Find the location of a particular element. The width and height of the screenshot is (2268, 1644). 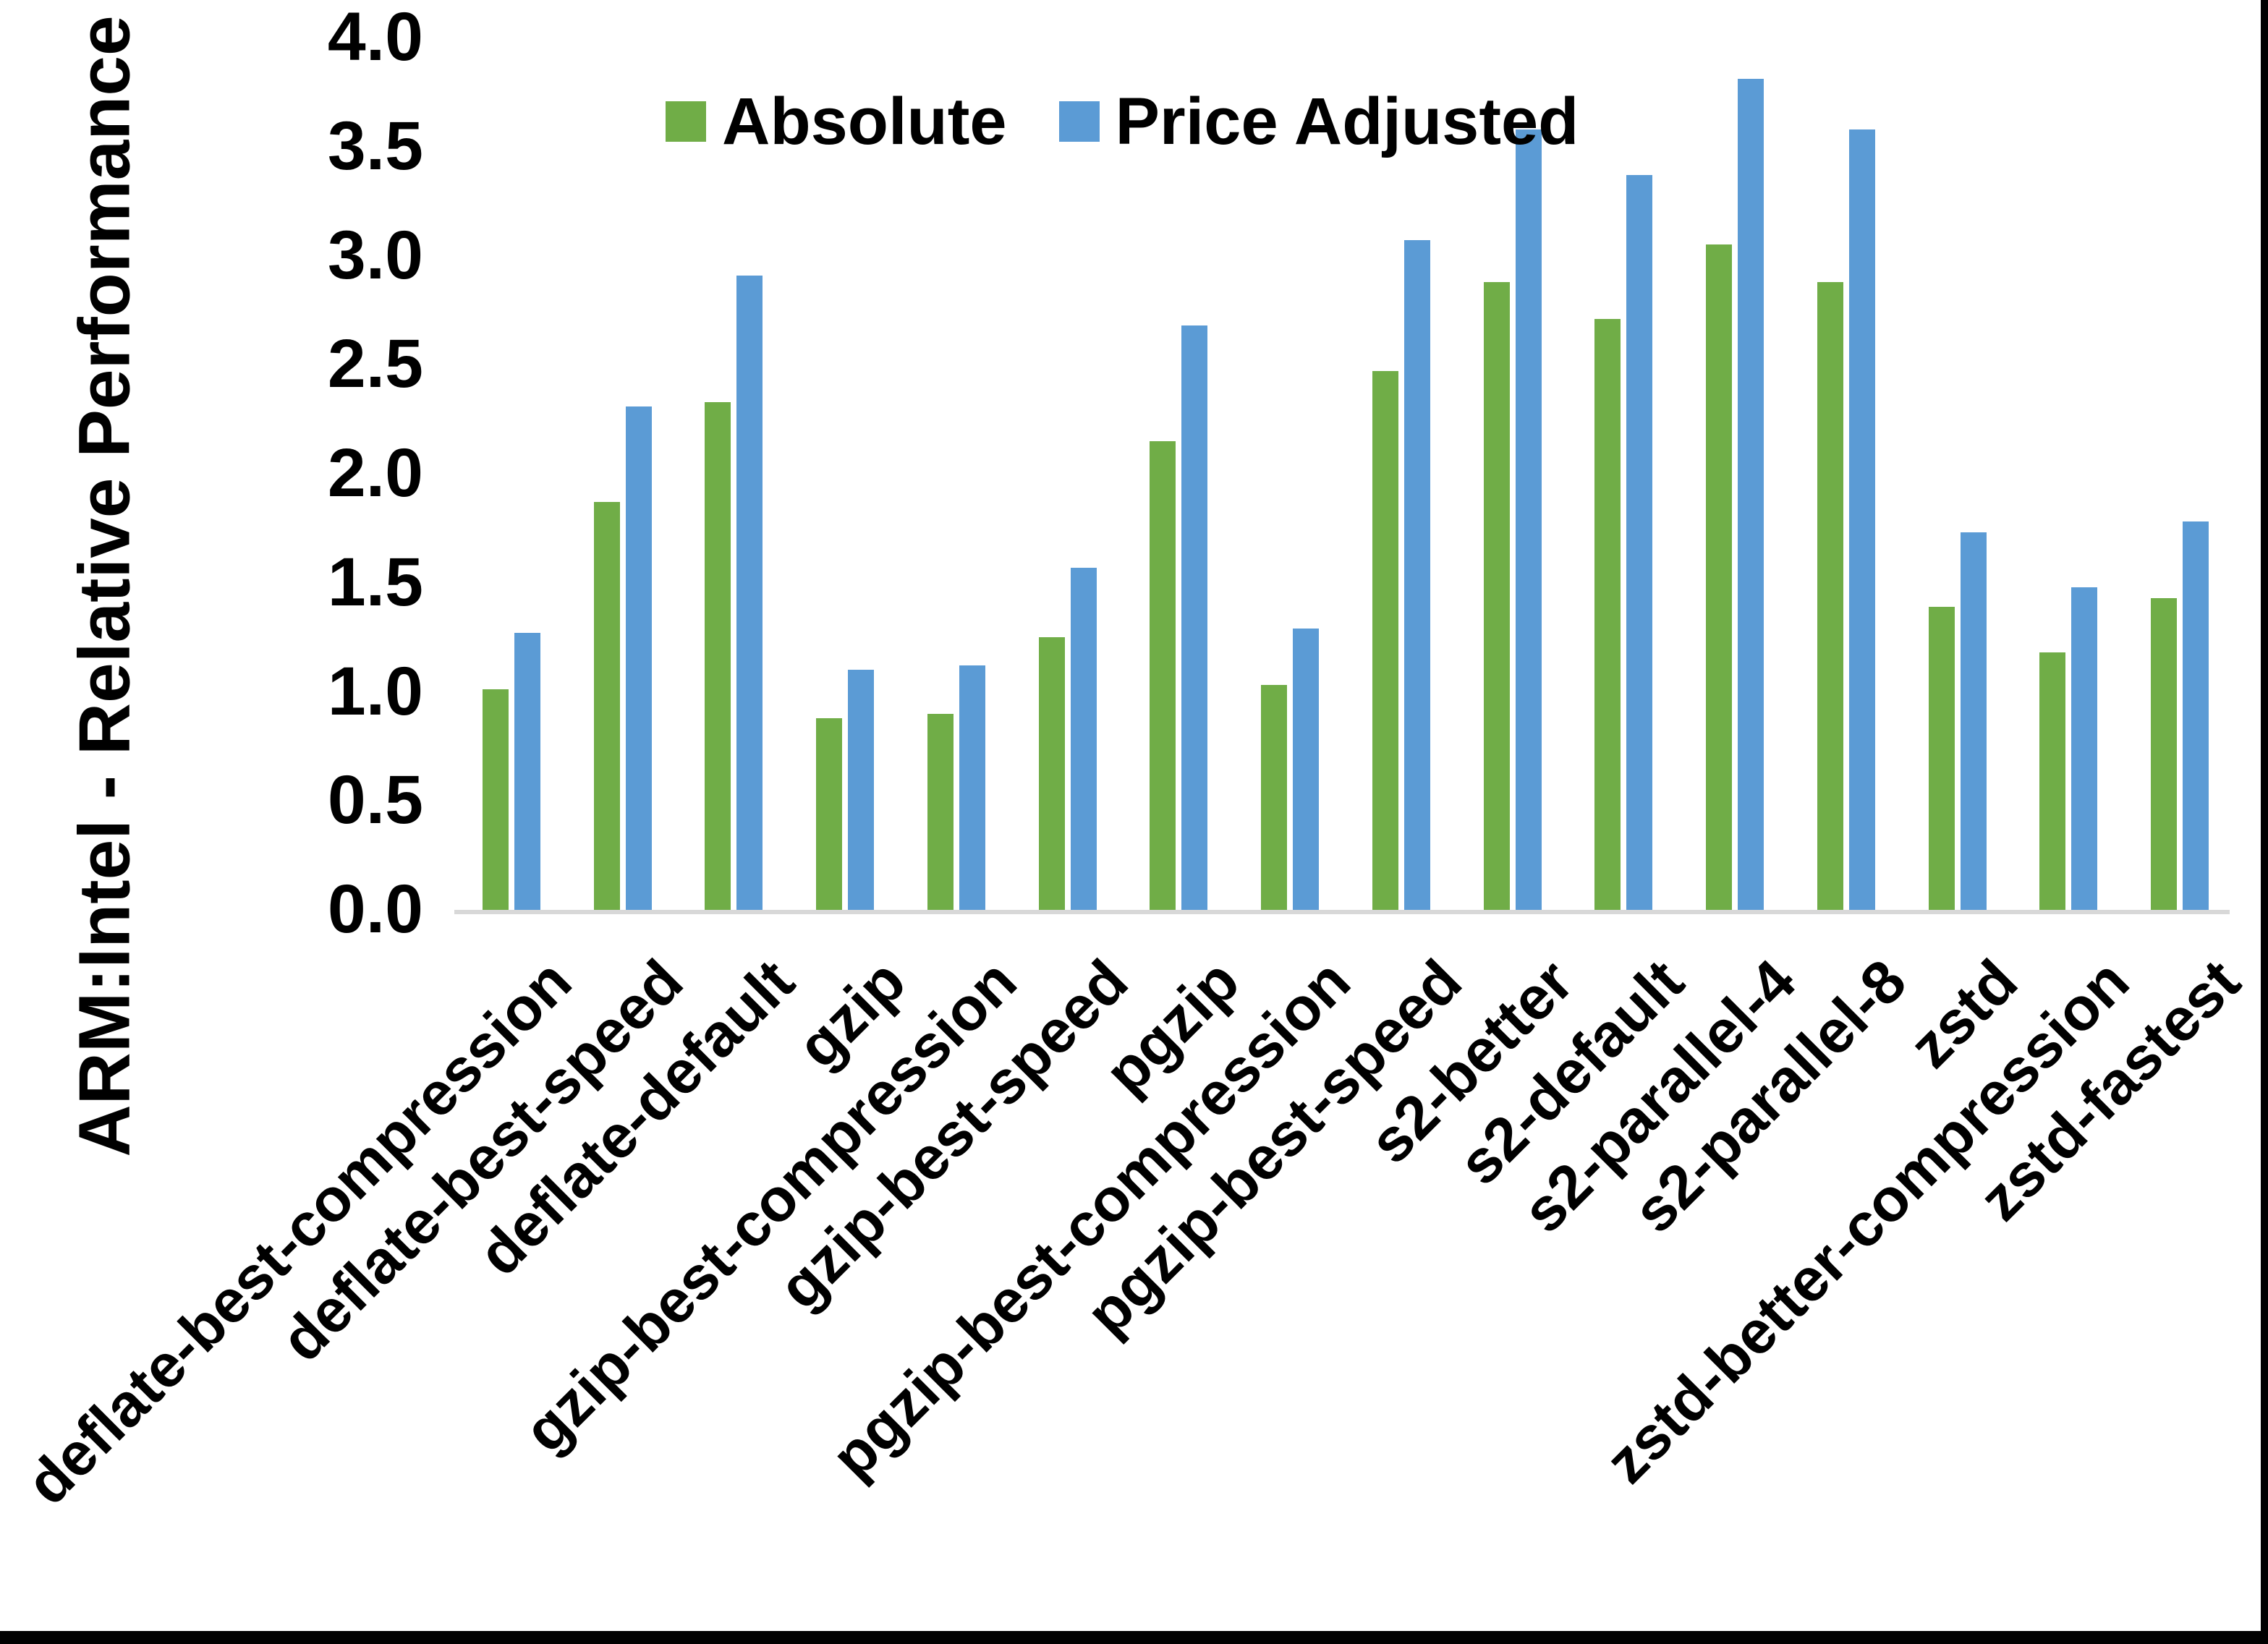

bar-absolute-deflate-best-speed is located at coordinates (606, 706).